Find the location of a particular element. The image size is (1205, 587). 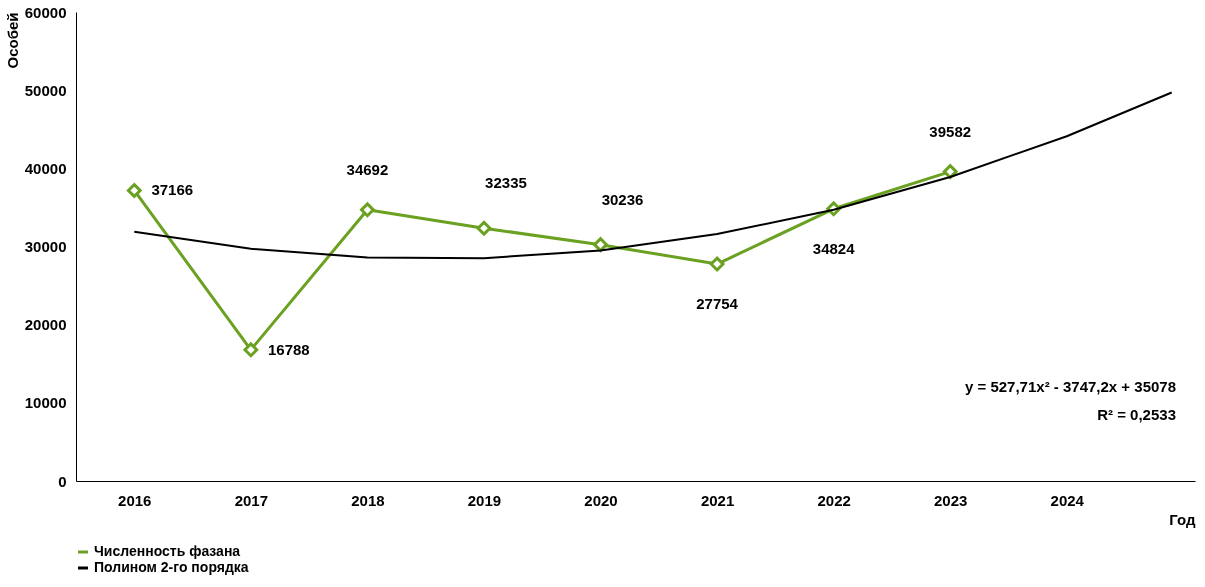

data-label: 37166 is located at coordinates (172, 190).